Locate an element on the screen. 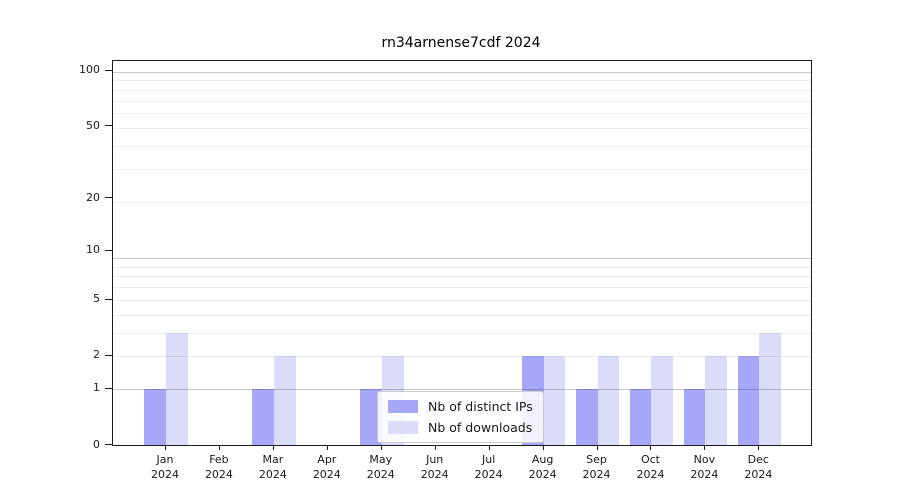 This screenshot has width=900, height=500. legend-swatch-distinct-ips-icon is located at coordinates (403, 406).